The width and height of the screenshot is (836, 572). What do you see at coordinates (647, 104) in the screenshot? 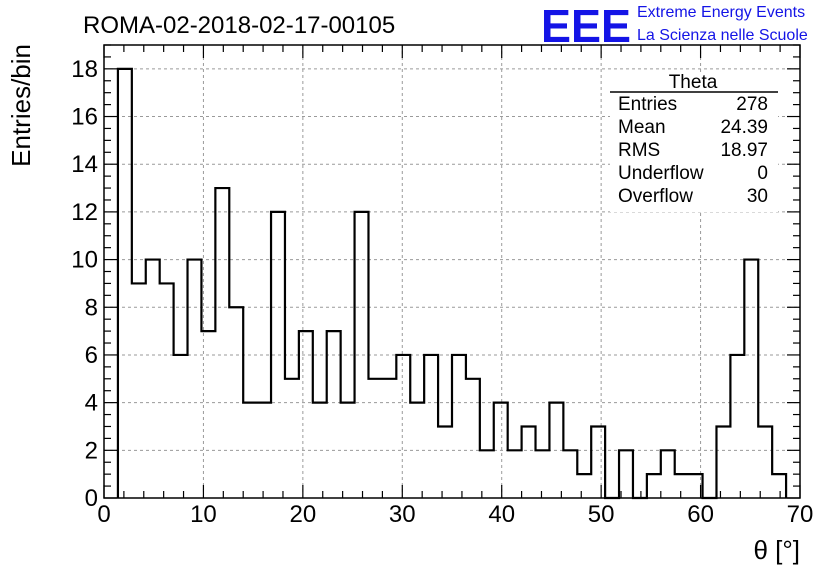
I see `stats-row-label: Entries` at bounding box center [647, 104].